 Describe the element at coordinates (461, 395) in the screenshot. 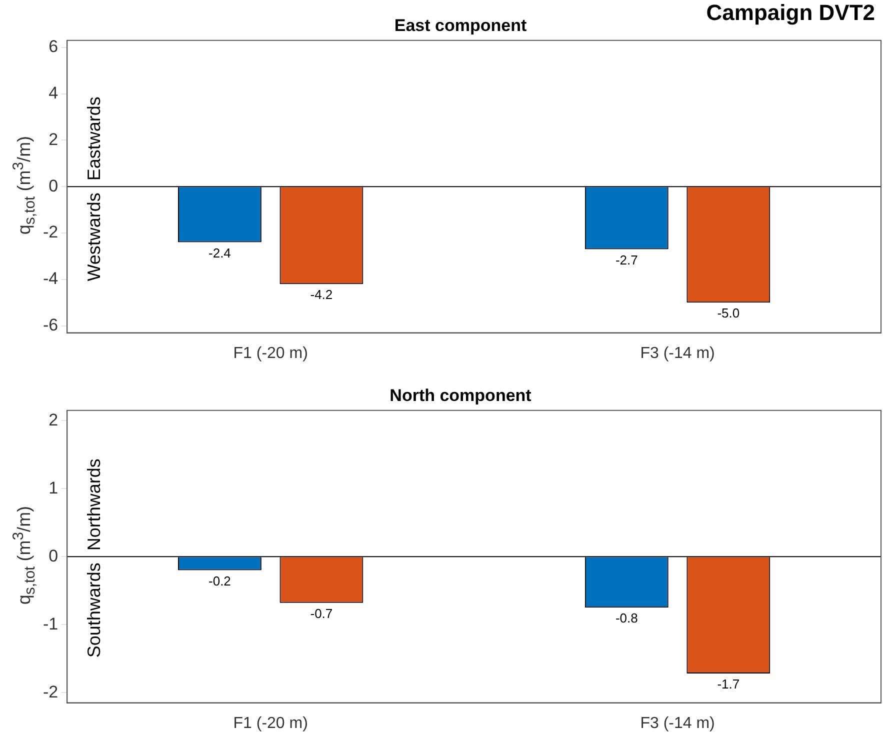

I see `chart-title: North component` at that location.